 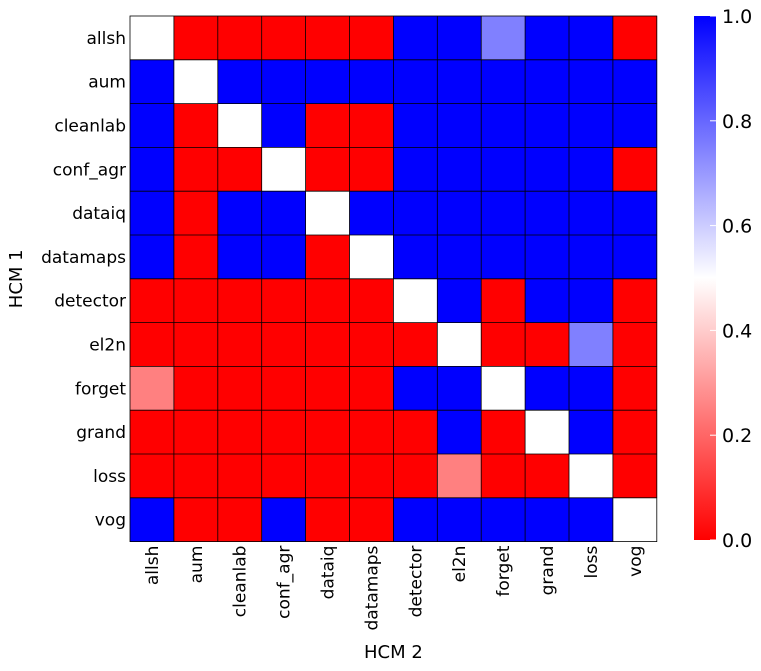 What do you see at coordinates (283, 213) in the screenshot?
I see `heatmap-cell-dataiq-conf_agr` at bounding box center [283, 213].